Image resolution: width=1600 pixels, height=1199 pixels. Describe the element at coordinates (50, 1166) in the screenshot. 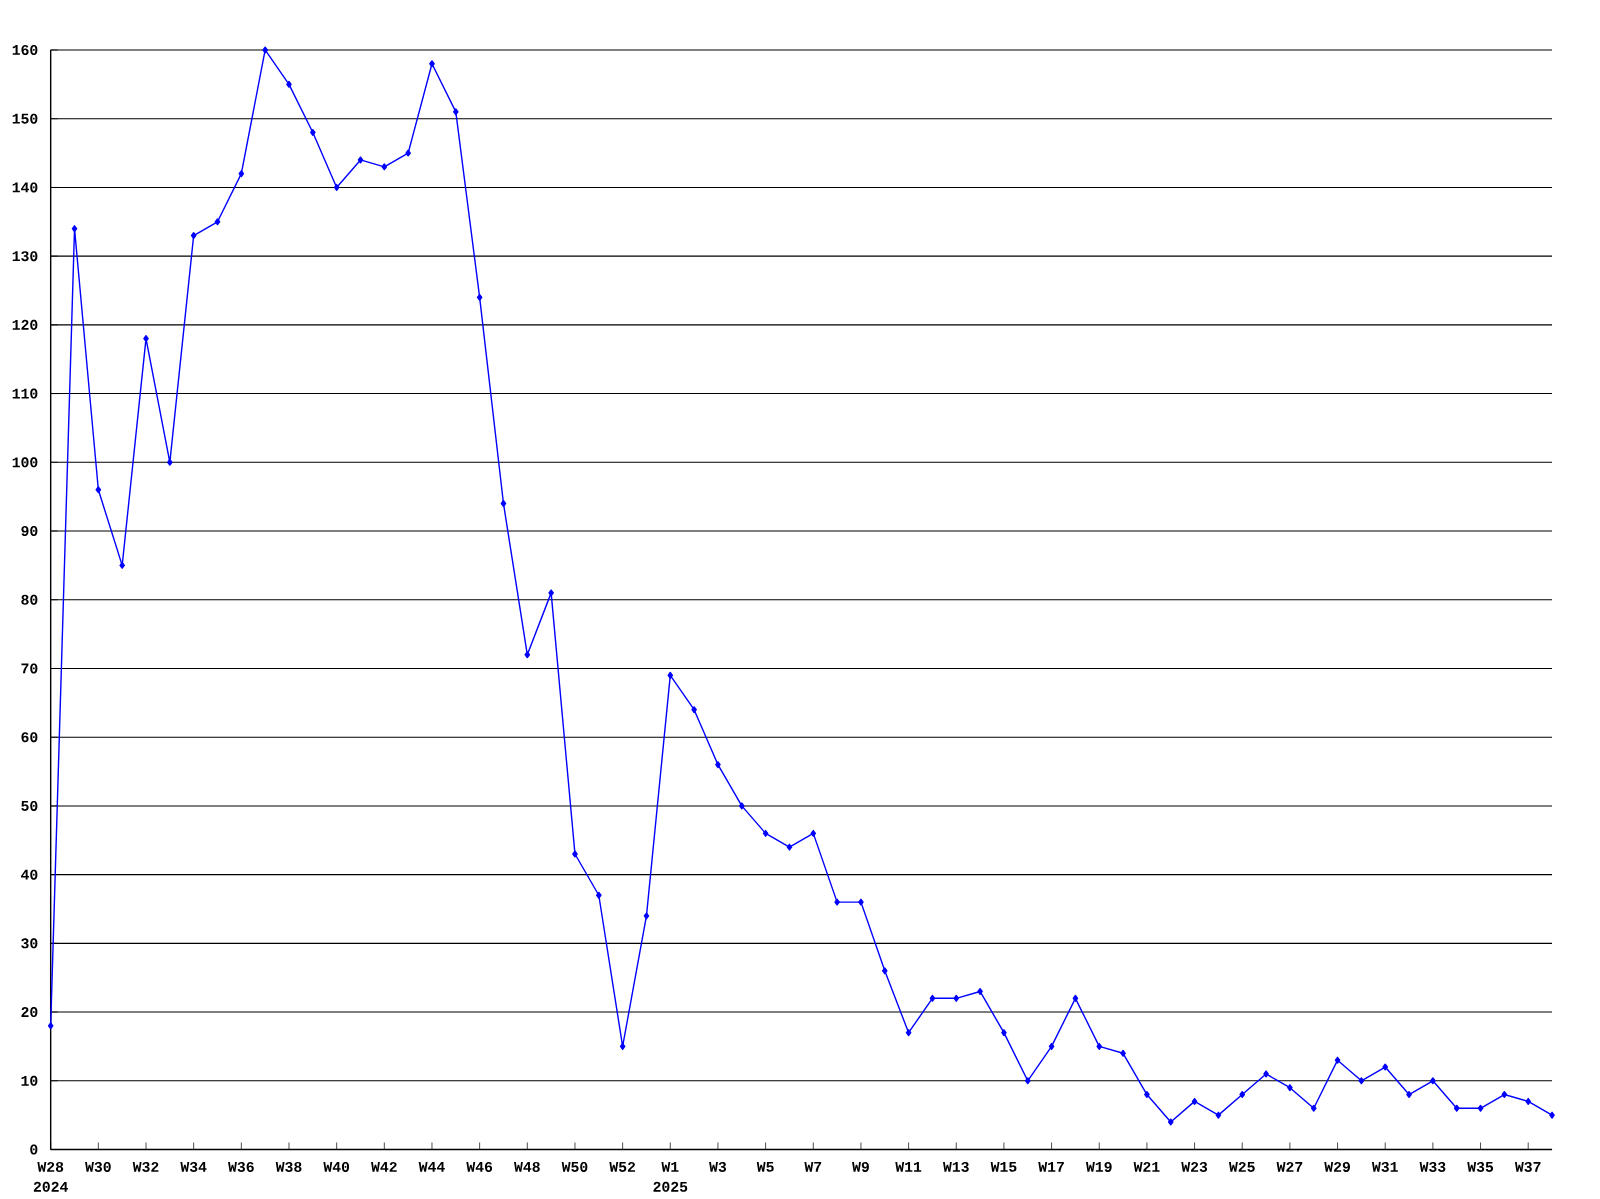

I see `x-tick-label: W28` at that location.